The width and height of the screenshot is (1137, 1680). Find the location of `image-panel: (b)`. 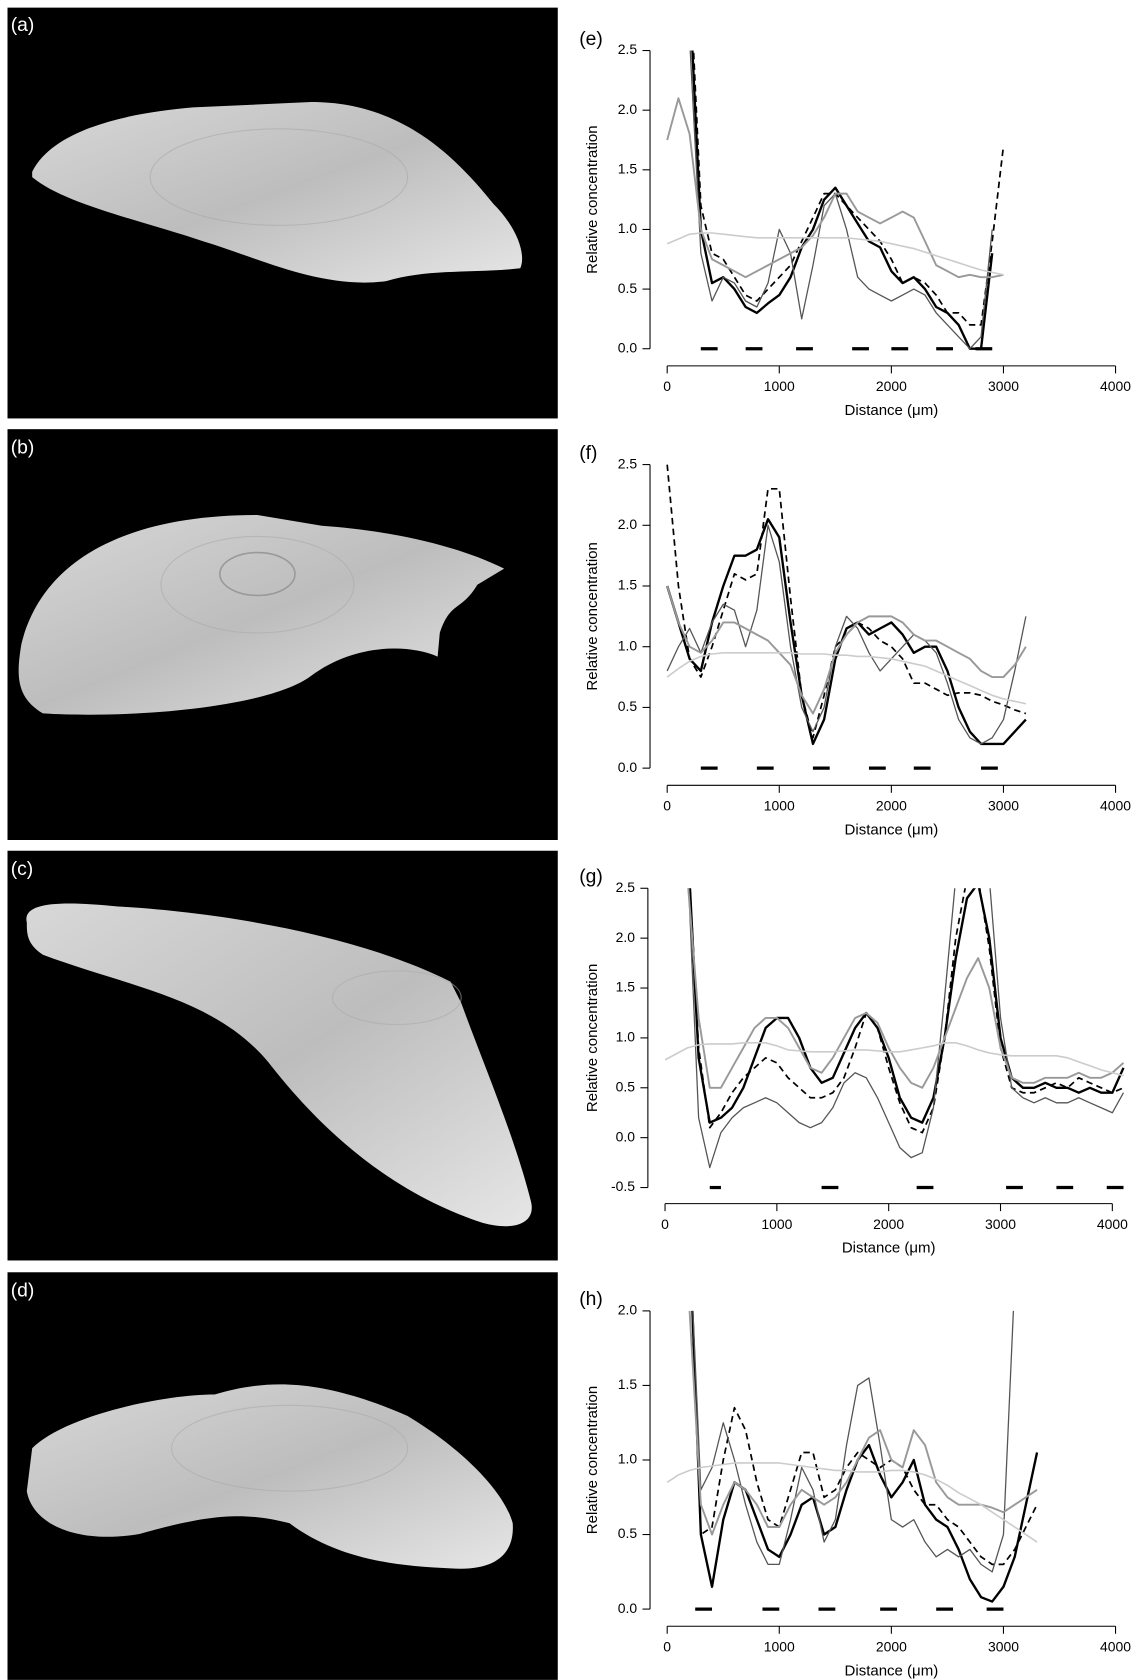

image-panel: (b) is located at coordinates (282, 634).